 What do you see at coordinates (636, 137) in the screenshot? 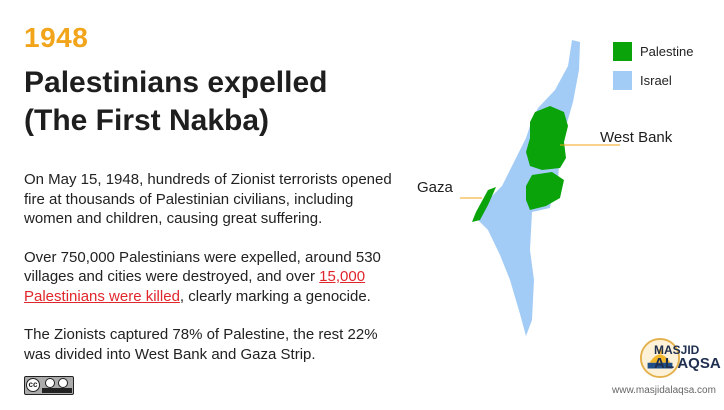
I see `west-bank-label: West Bank` at bounding box center [636, 137].